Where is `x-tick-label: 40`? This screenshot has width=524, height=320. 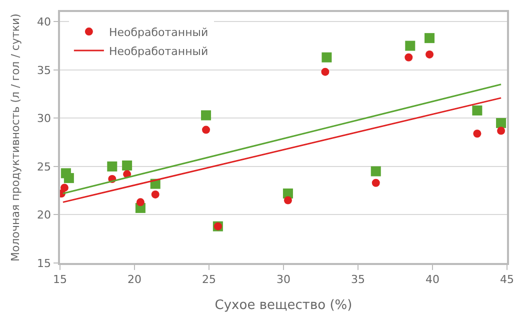
x-tick-label: 40 is located at coordinates (433, 279).